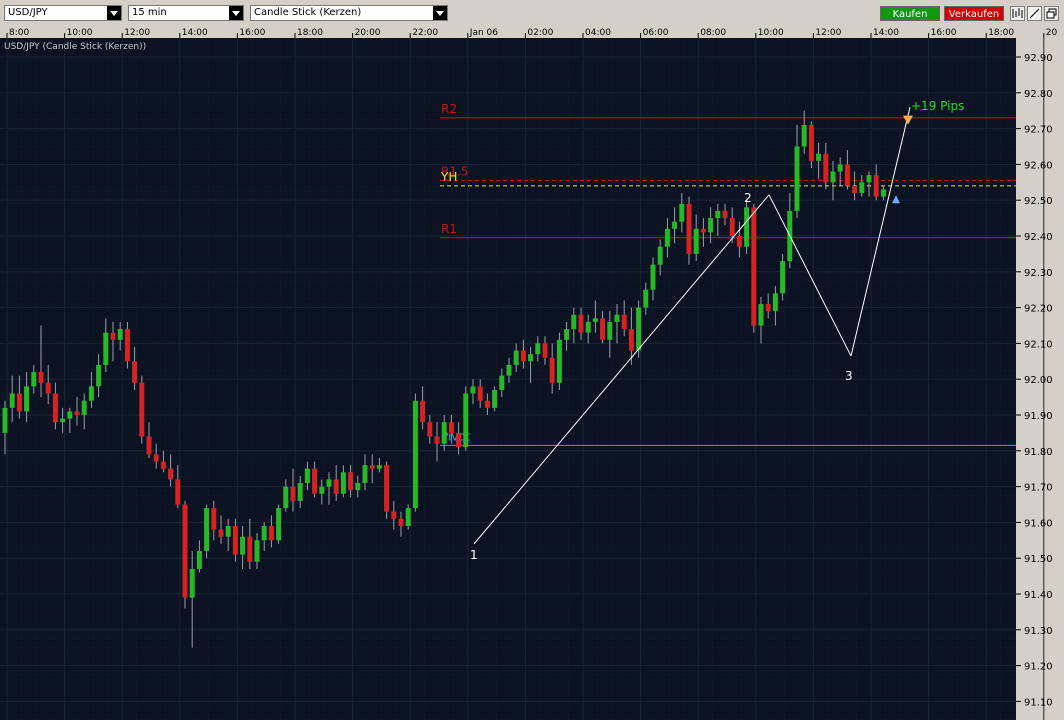 This screenshot has height=720, width=1064. I want to click on time-axis-bar, so click(532, 31).